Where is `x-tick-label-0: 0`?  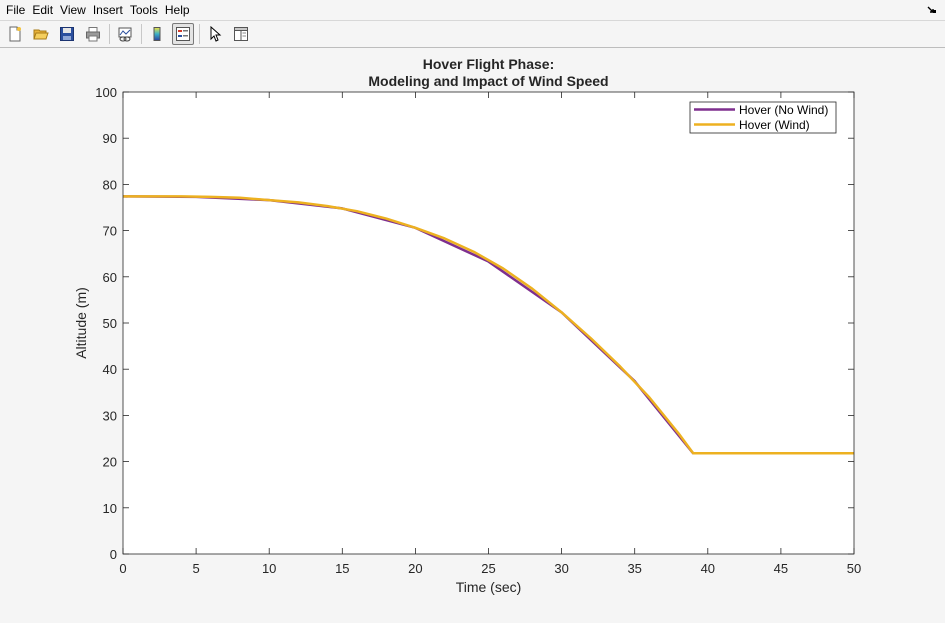
x-tick-label-0: 0 is located at coordinates (122, 568).